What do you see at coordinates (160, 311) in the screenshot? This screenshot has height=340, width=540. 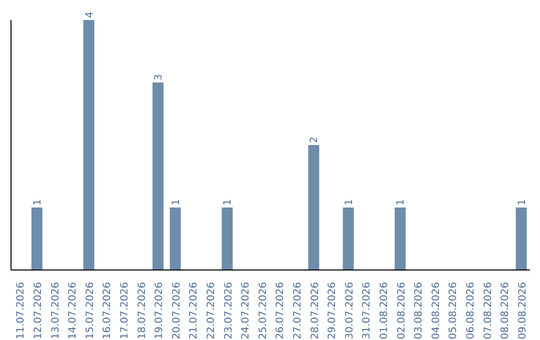 I see `x-tick-label: 19.07.2026` at bounding box center [160, 311].